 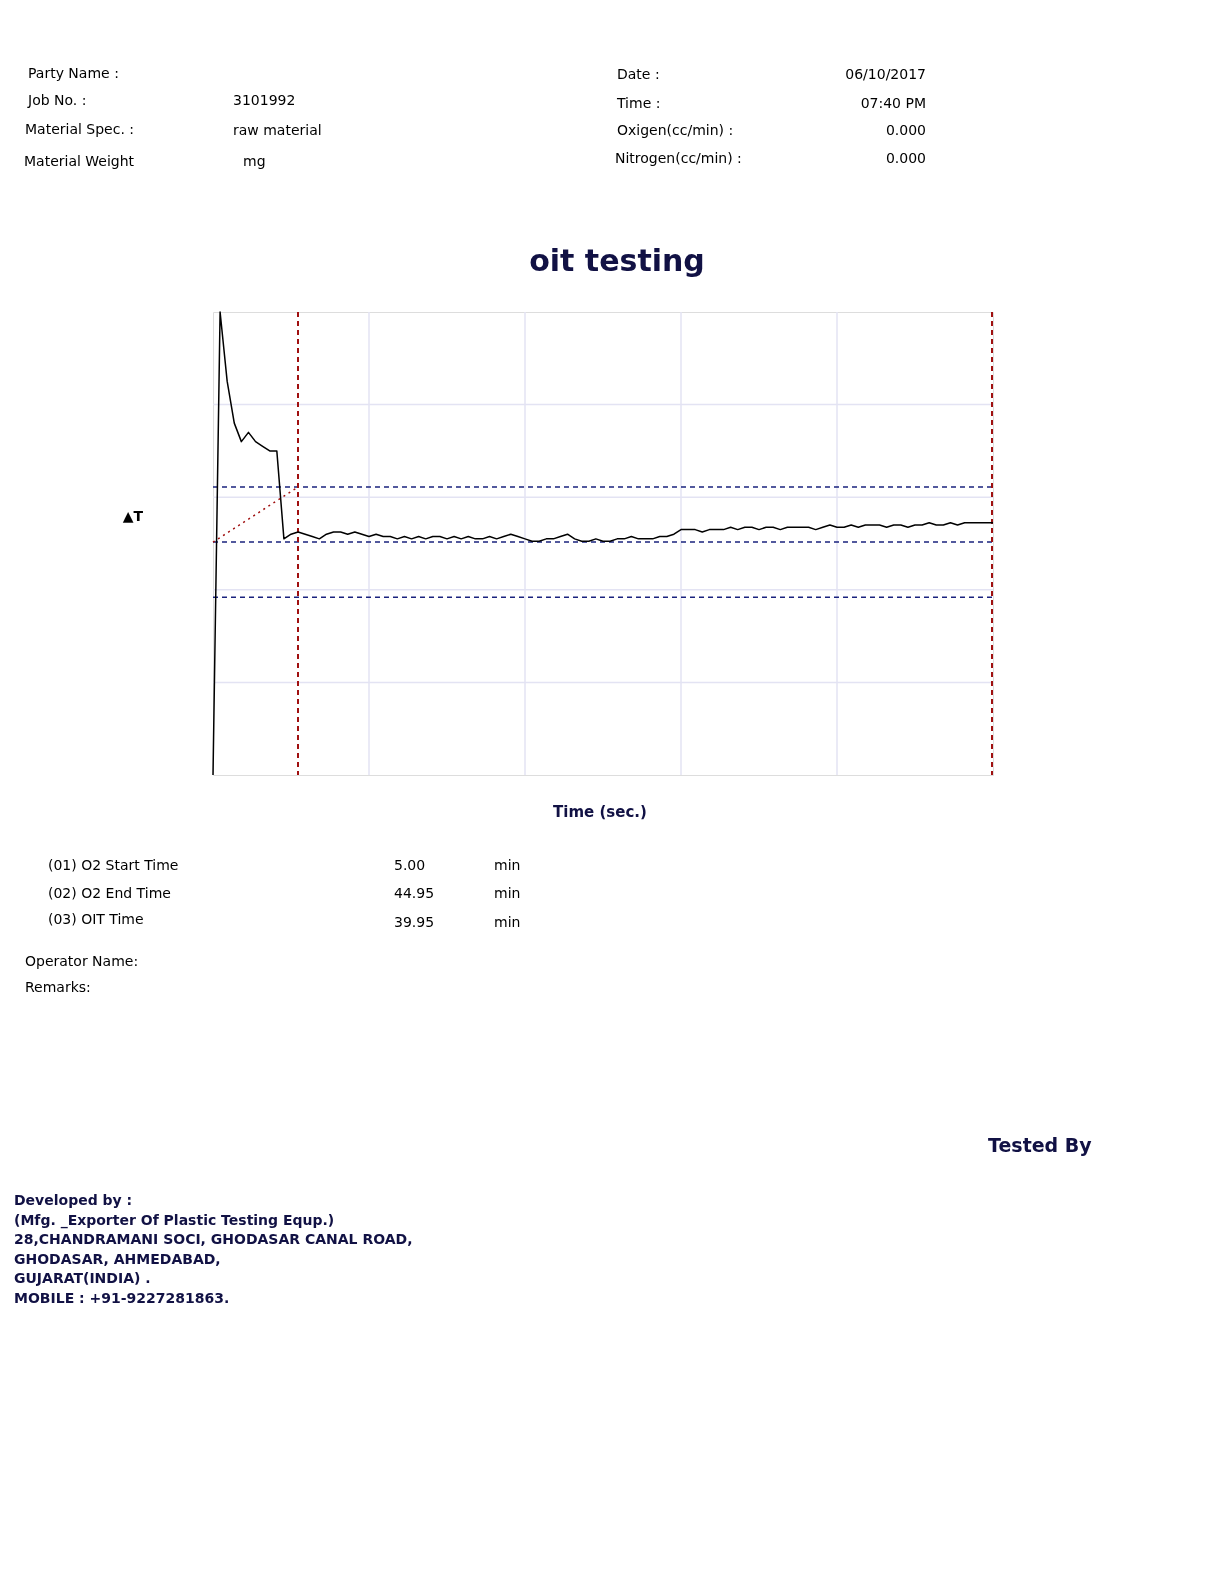 I want to click on text: 44.95, so click(x=414, y=893).